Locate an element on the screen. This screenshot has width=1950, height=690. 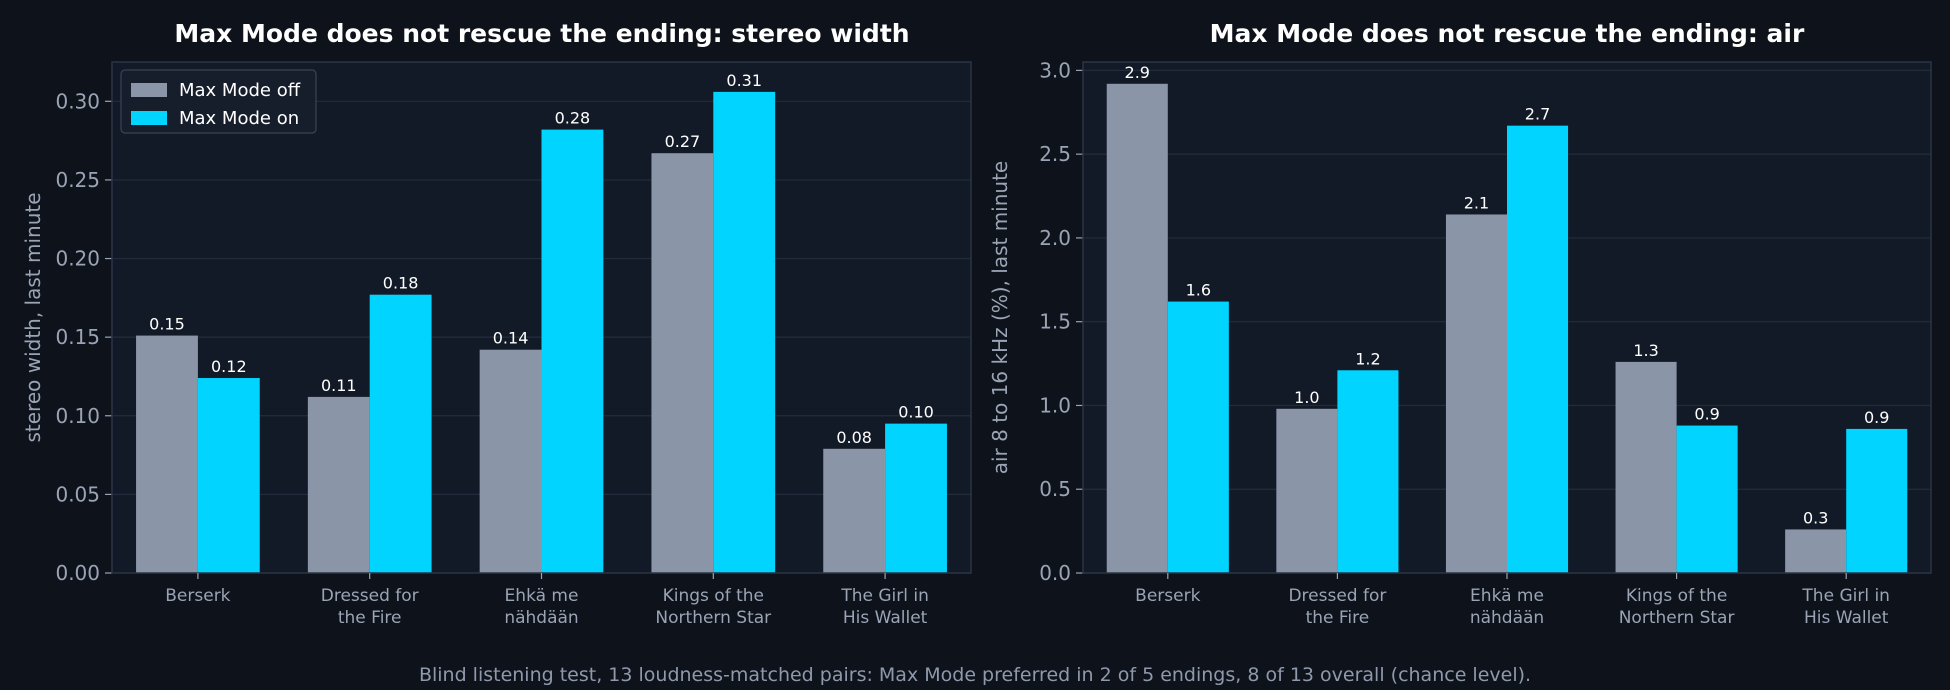
data-label: 0.28 is located at coordinates (573, 118).